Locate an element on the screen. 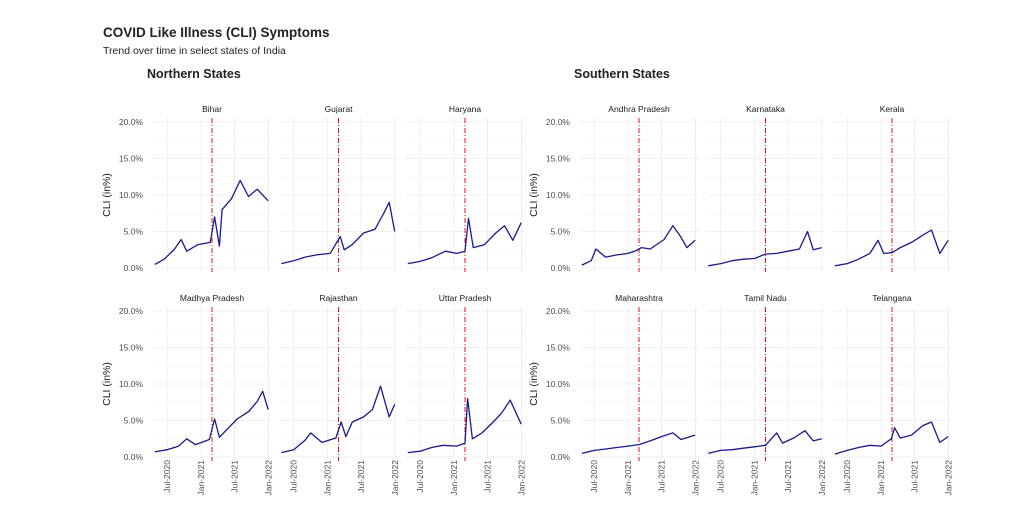 Image resolution: width=1024 pixels, height=531 pixels. panel-title-southern-states-karnataka: Karnataka is located at coordinates (765, 109).